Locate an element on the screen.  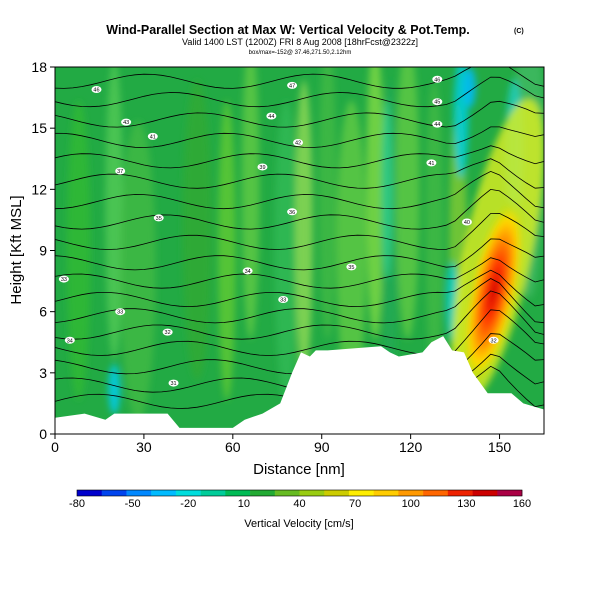
colorbar-label: Vertical Velocity [cm/s] is located at coordinates (298, 524).